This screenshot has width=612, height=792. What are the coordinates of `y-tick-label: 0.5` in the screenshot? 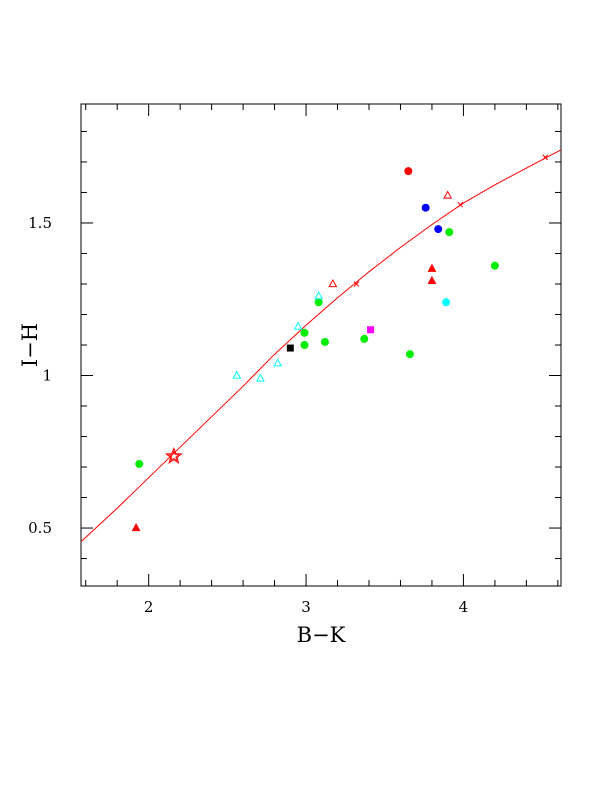 It's located at (40, 528).